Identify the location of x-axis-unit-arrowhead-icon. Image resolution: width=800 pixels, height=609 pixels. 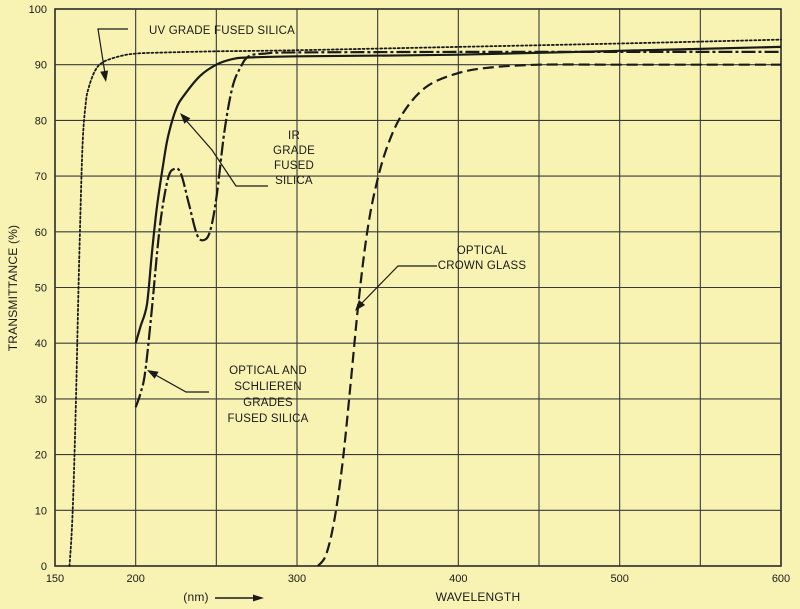
(258, 598).